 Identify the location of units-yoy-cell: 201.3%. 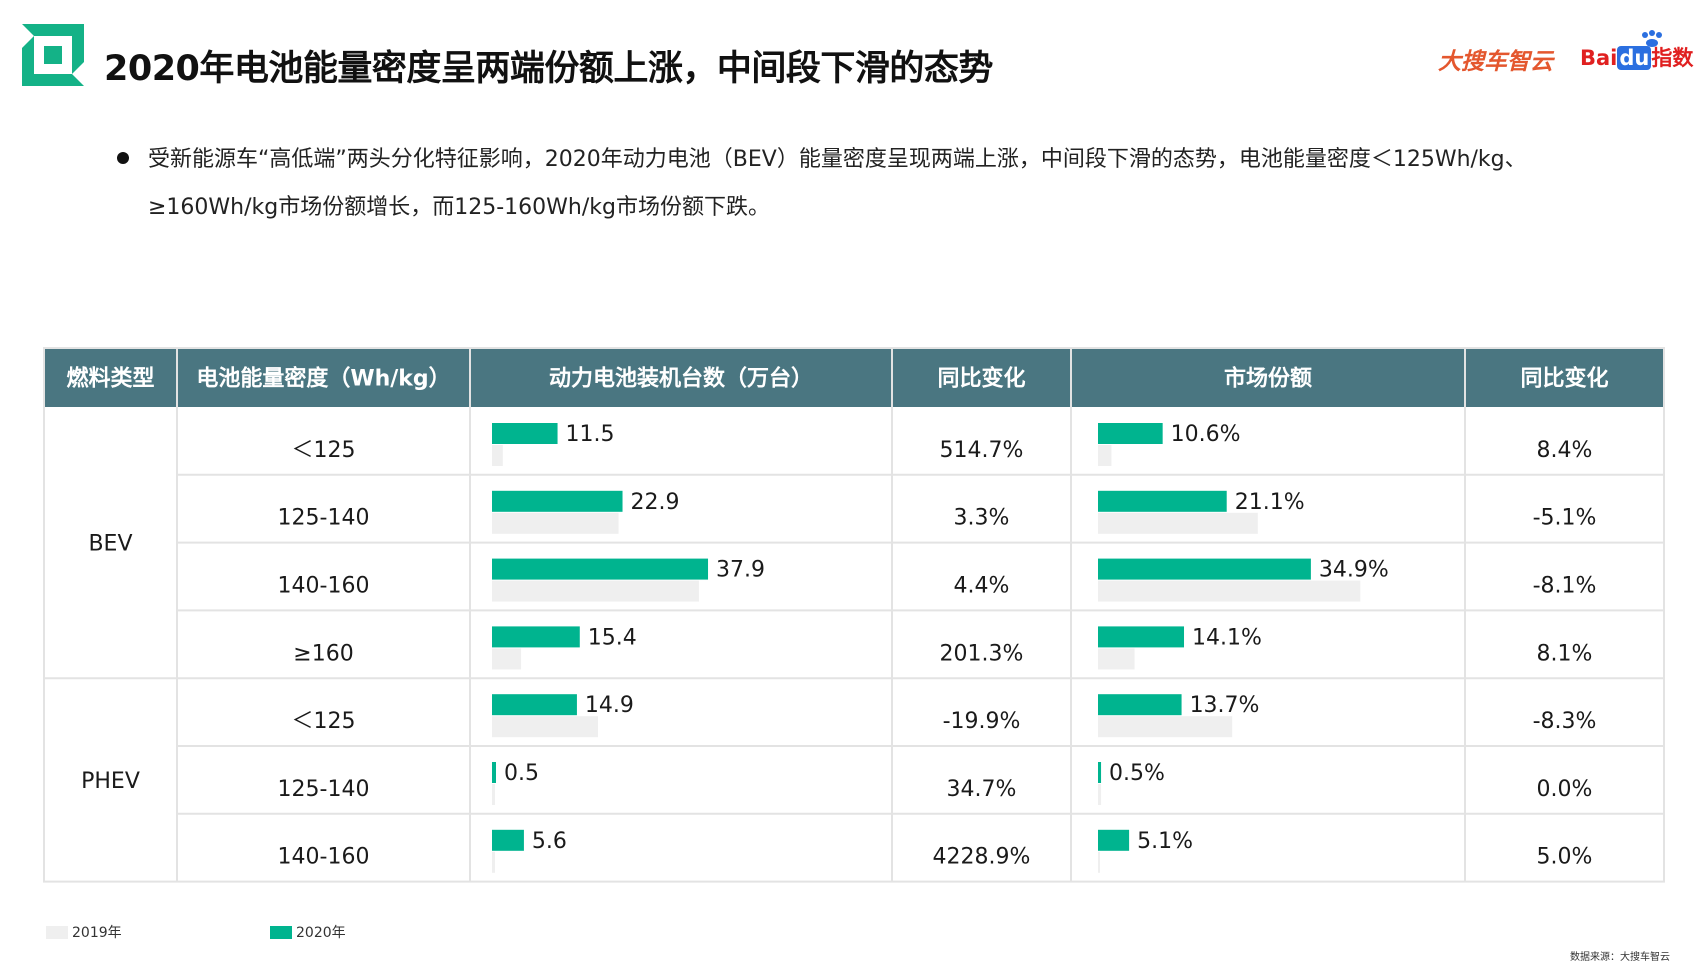
(982, 653).